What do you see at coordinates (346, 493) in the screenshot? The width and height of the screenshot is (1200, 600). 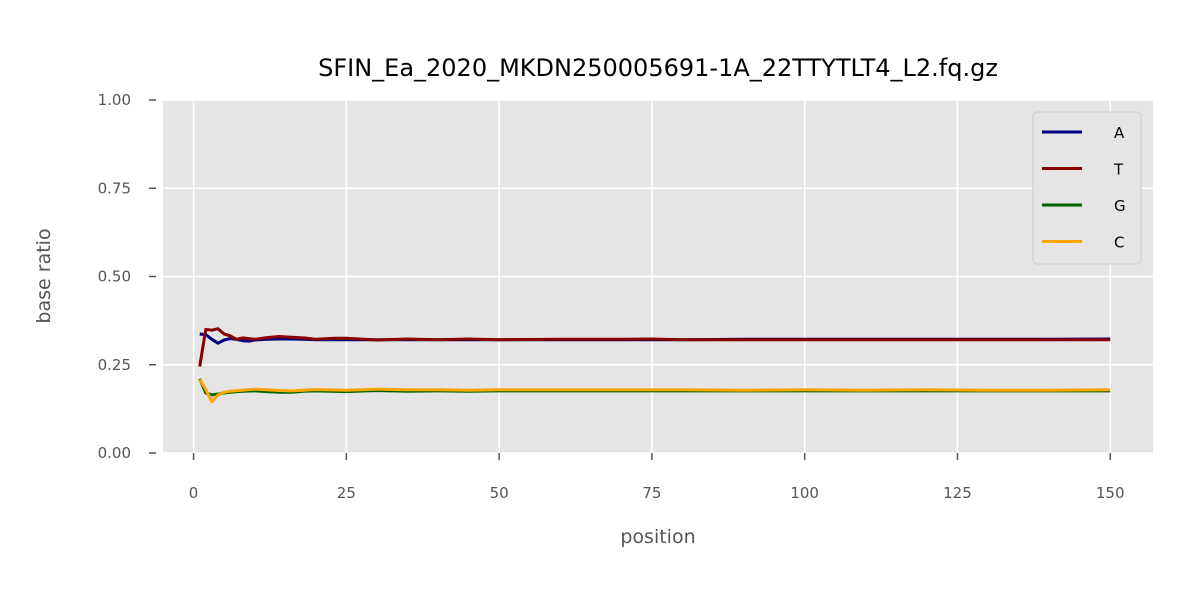 I see `x-tick-label: 25` at bounding box center [346, 493].